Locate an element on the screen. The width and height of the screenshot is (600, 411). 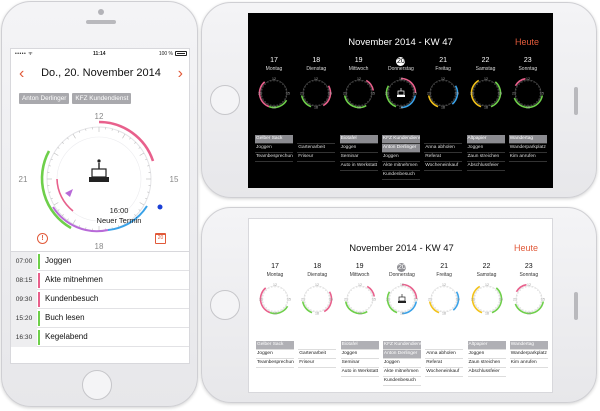
tag-chip: KFZ Kundendienst is located at coordinates (102, 98).